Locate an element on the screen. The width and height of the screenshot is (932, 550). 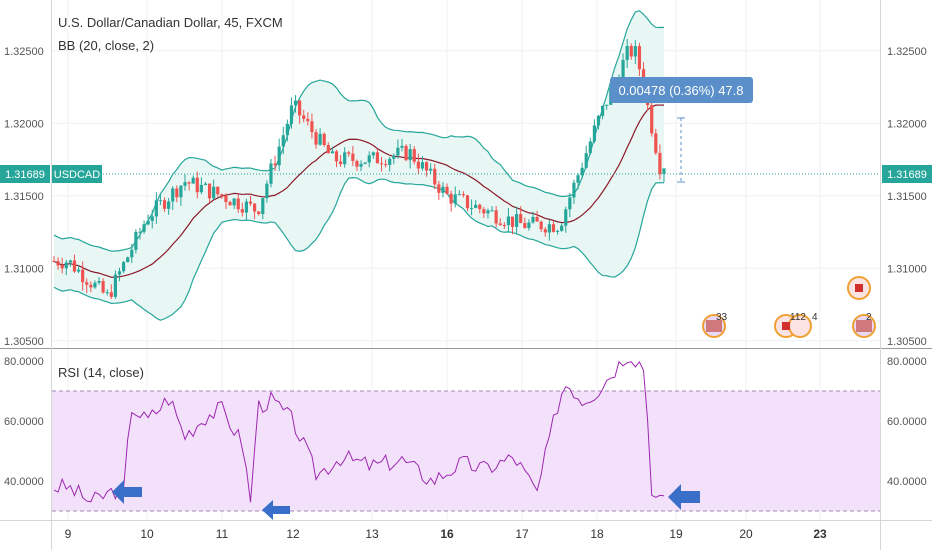
rsi-legend: RSI (14, close) is located at coordinates (101, 372).